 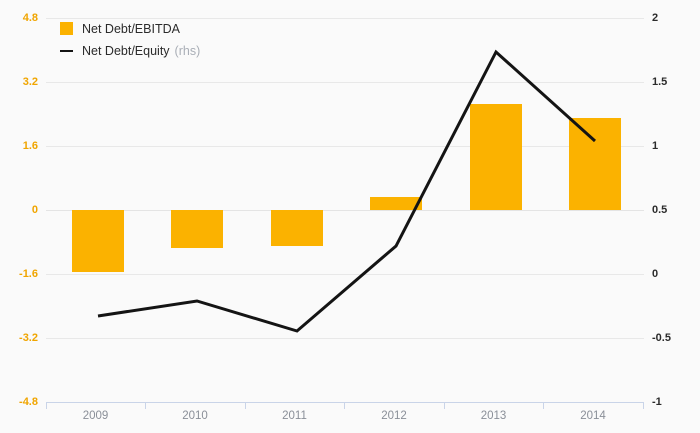 What do you see at coordinates (30, 82) in the screenshot?
I see `left-axis-tick: 3.2` at bounding box center [30, 82].